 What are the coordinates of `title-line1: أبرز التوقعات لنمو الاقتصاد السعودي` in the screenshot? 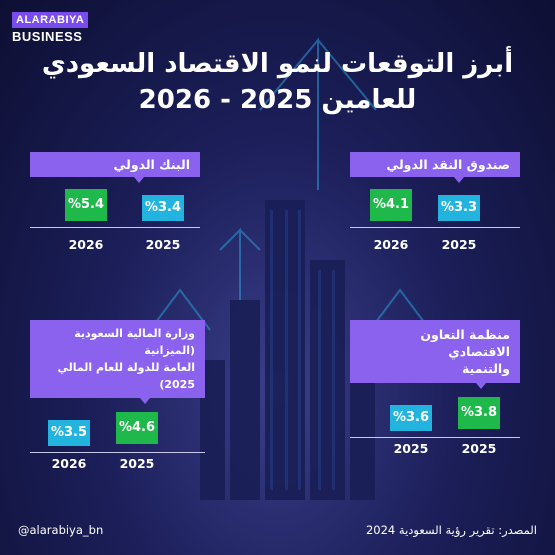 It's located at (277, 64).